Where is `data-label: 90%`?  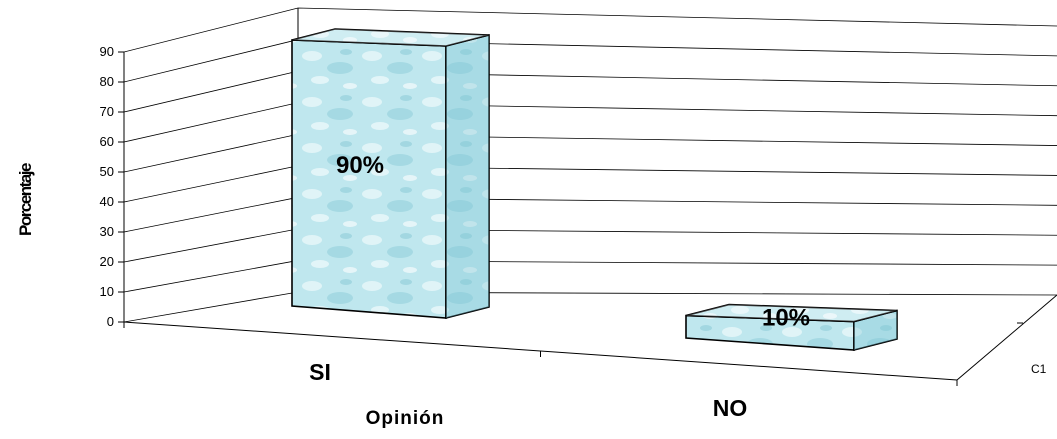
data-label: 90% is located at coordinates (360, 165).